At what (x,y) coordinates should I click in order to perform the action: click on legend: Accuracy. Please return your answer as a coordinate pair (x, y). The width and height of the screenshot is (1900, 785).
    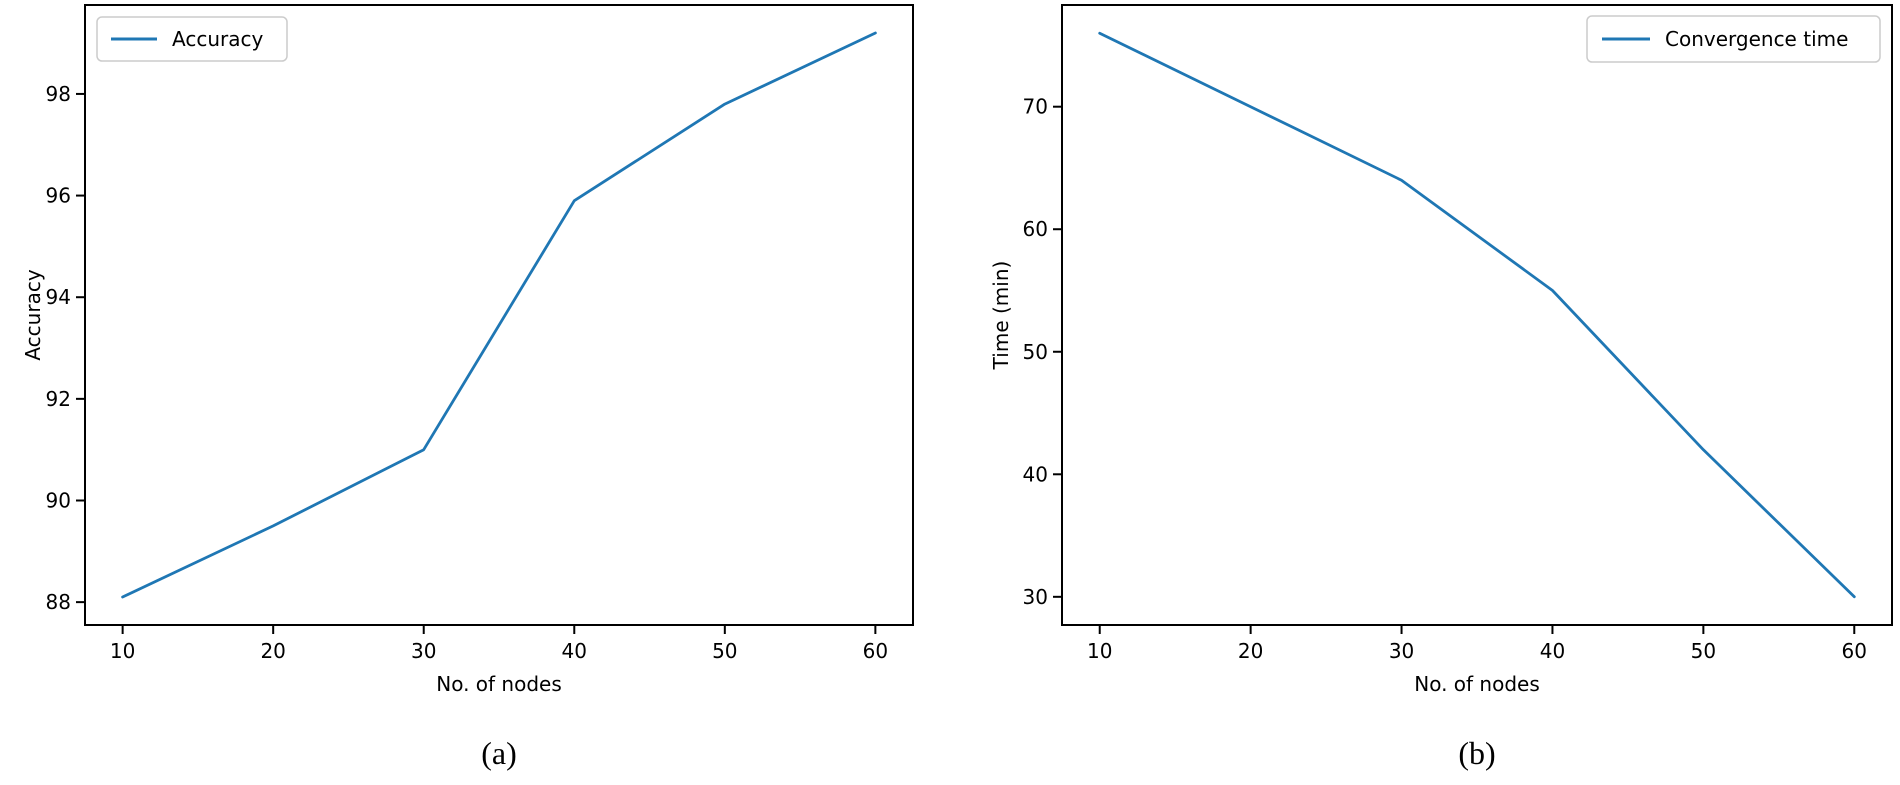
    Looking at the image, I should click on (192, 39).